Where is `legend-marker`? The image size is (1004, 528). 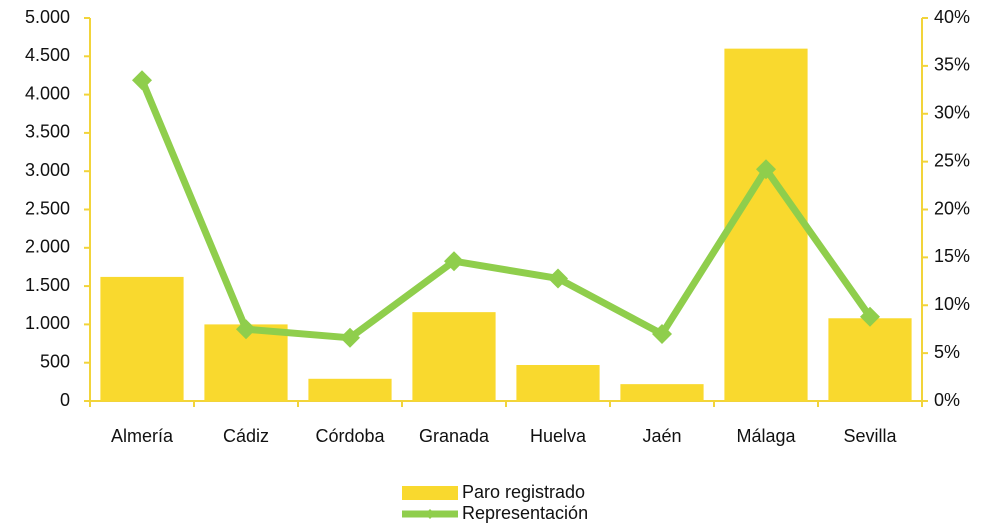 legend-marker is located at coordinates (430, 514).